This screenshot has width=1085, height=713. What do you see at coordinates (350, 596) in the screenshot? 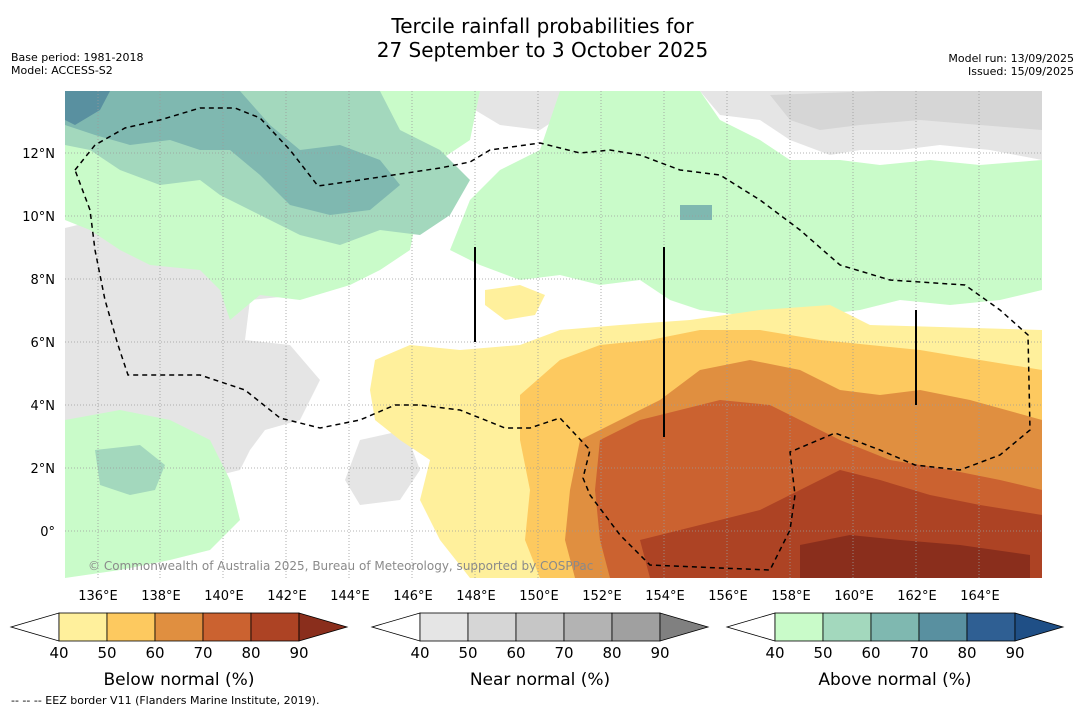
I see `lon-label: 144°E` at bounding box center [350, 596].